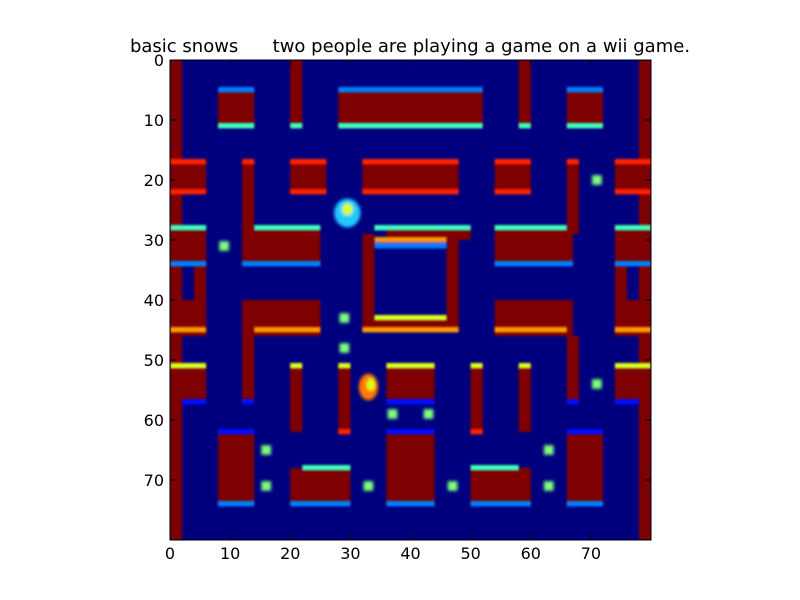 This screenshot has width=800, height=600. Describe the element at coordinates (632, 384) in the screenshot. I see `wall-lower-right-ledge` at that location.